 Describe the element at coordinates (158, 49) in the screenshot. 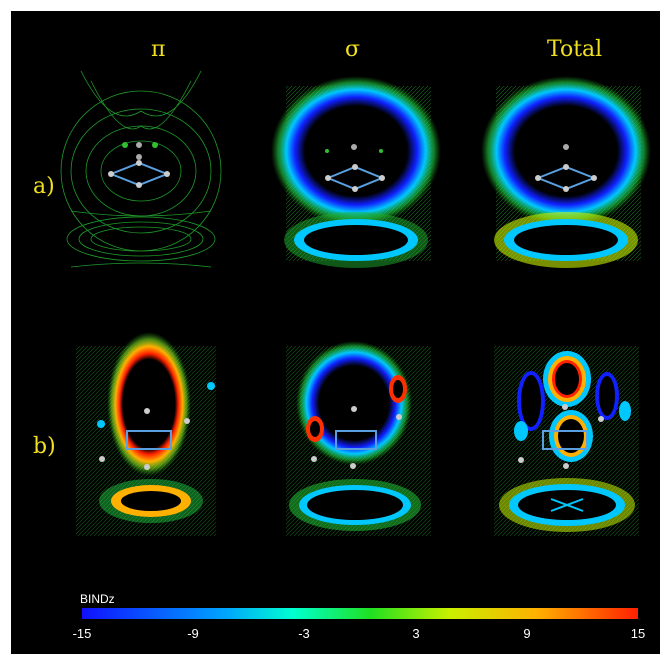

I see `column-label-pi: π` at that location.